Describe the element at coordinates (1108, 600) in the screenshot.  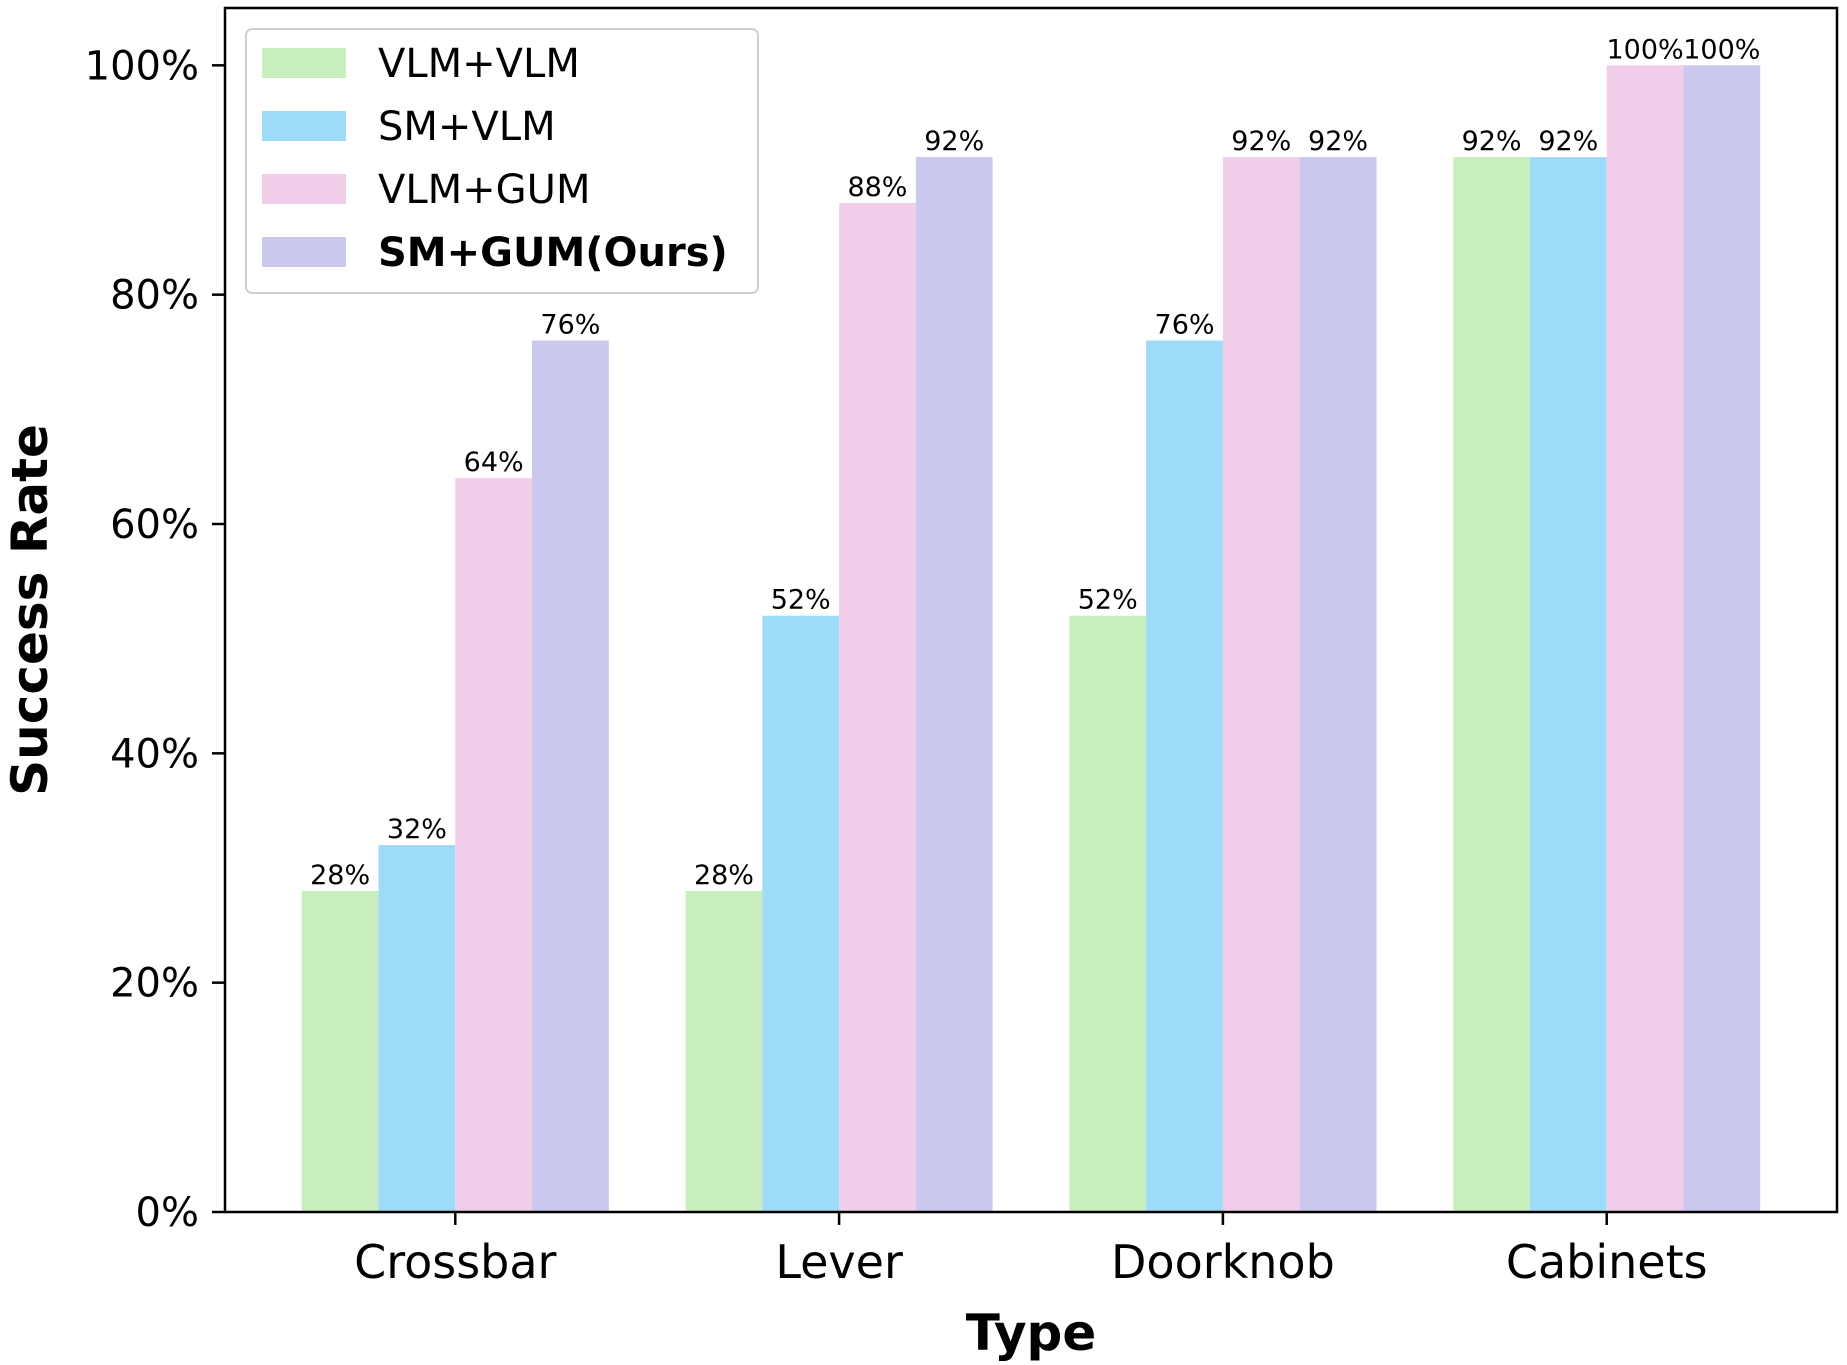
I see `data-label-doorknob-1: 52%` at that location.